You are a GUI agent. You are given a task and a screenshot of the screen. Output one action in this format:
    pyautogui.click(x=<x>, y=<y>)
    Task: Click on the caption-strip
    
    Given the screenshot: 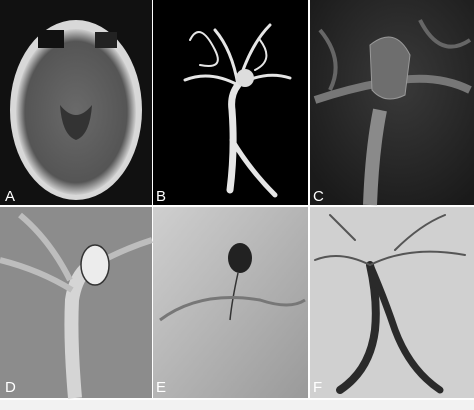 What is the action you would take?
    pyautogui.click(x=237, y=405)
    